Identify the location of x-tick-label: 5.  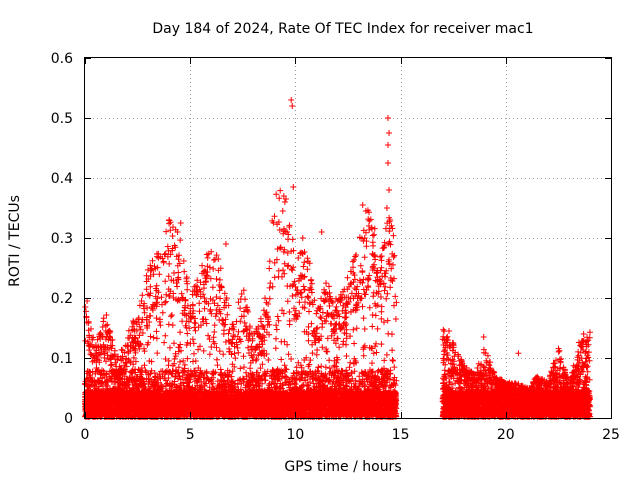
(190, 435).